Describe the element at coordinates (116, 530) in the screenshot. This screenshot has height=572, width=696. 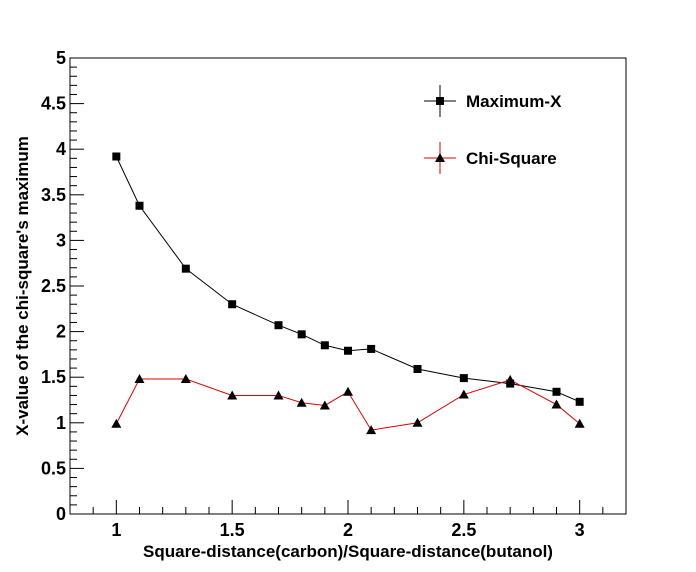
I see `x-tick-label: 1` at that location.